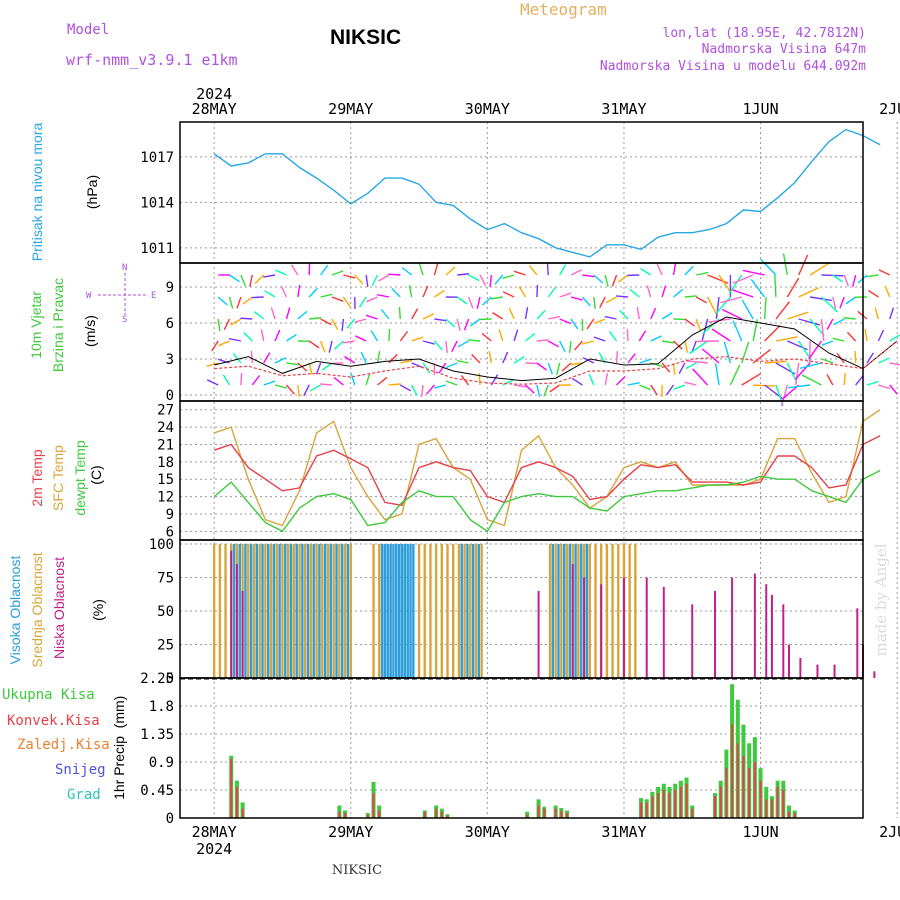 This screenshot has width=900, height=900. What do you see at coordinates (553, 330) in the screenshot?
I see `wind-arrows` at bounding box center [553, 330].